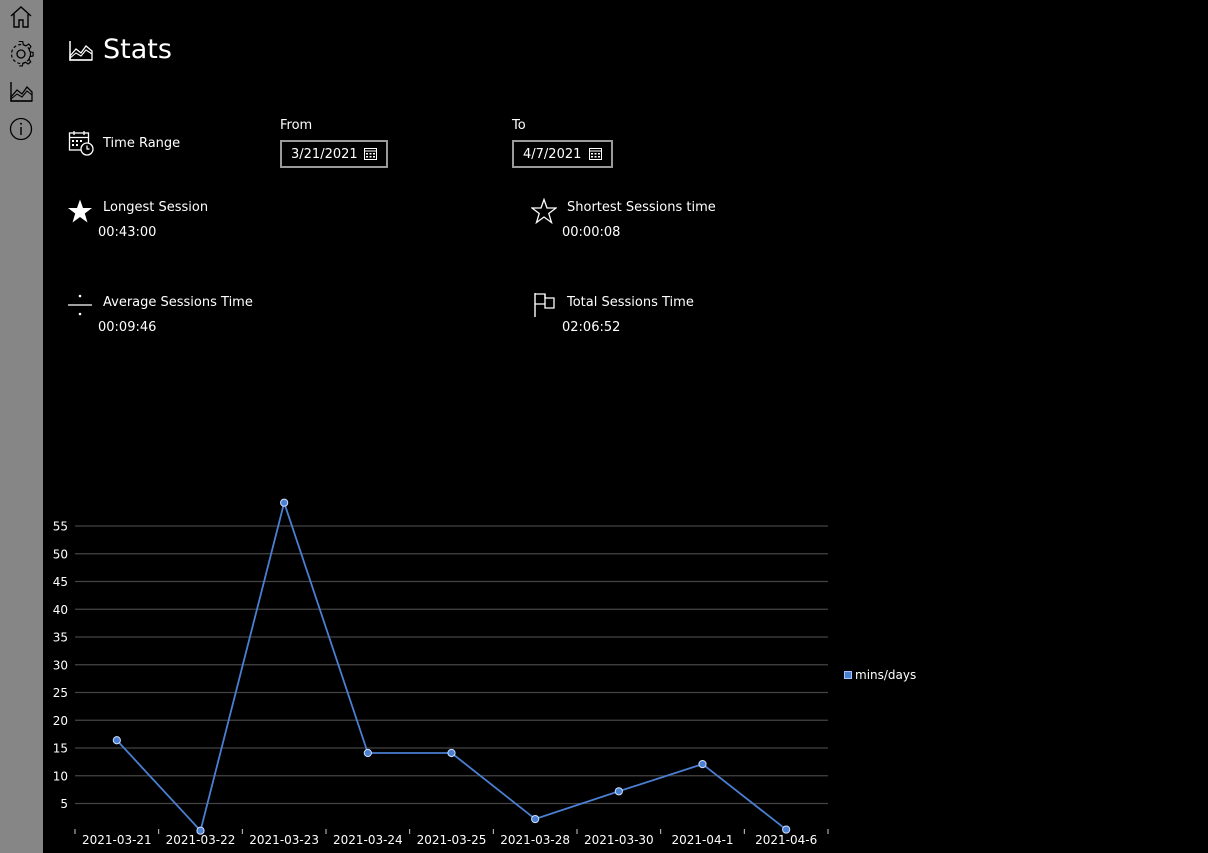  Describe the element at coordinates (201, 840) in the screenshot. I see `x-tick-label: 2021-03-22` at that location.